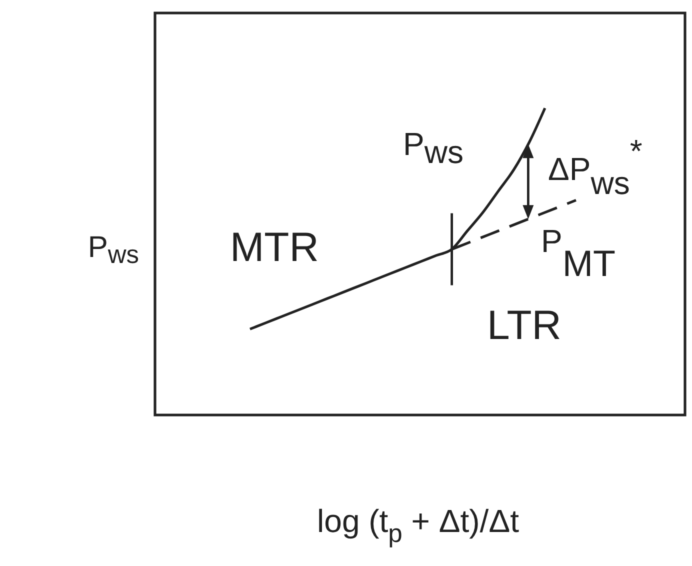 The image size is (692, 566). I want to click on y-axis-title: P$_{ws}$, so click(113, 250).